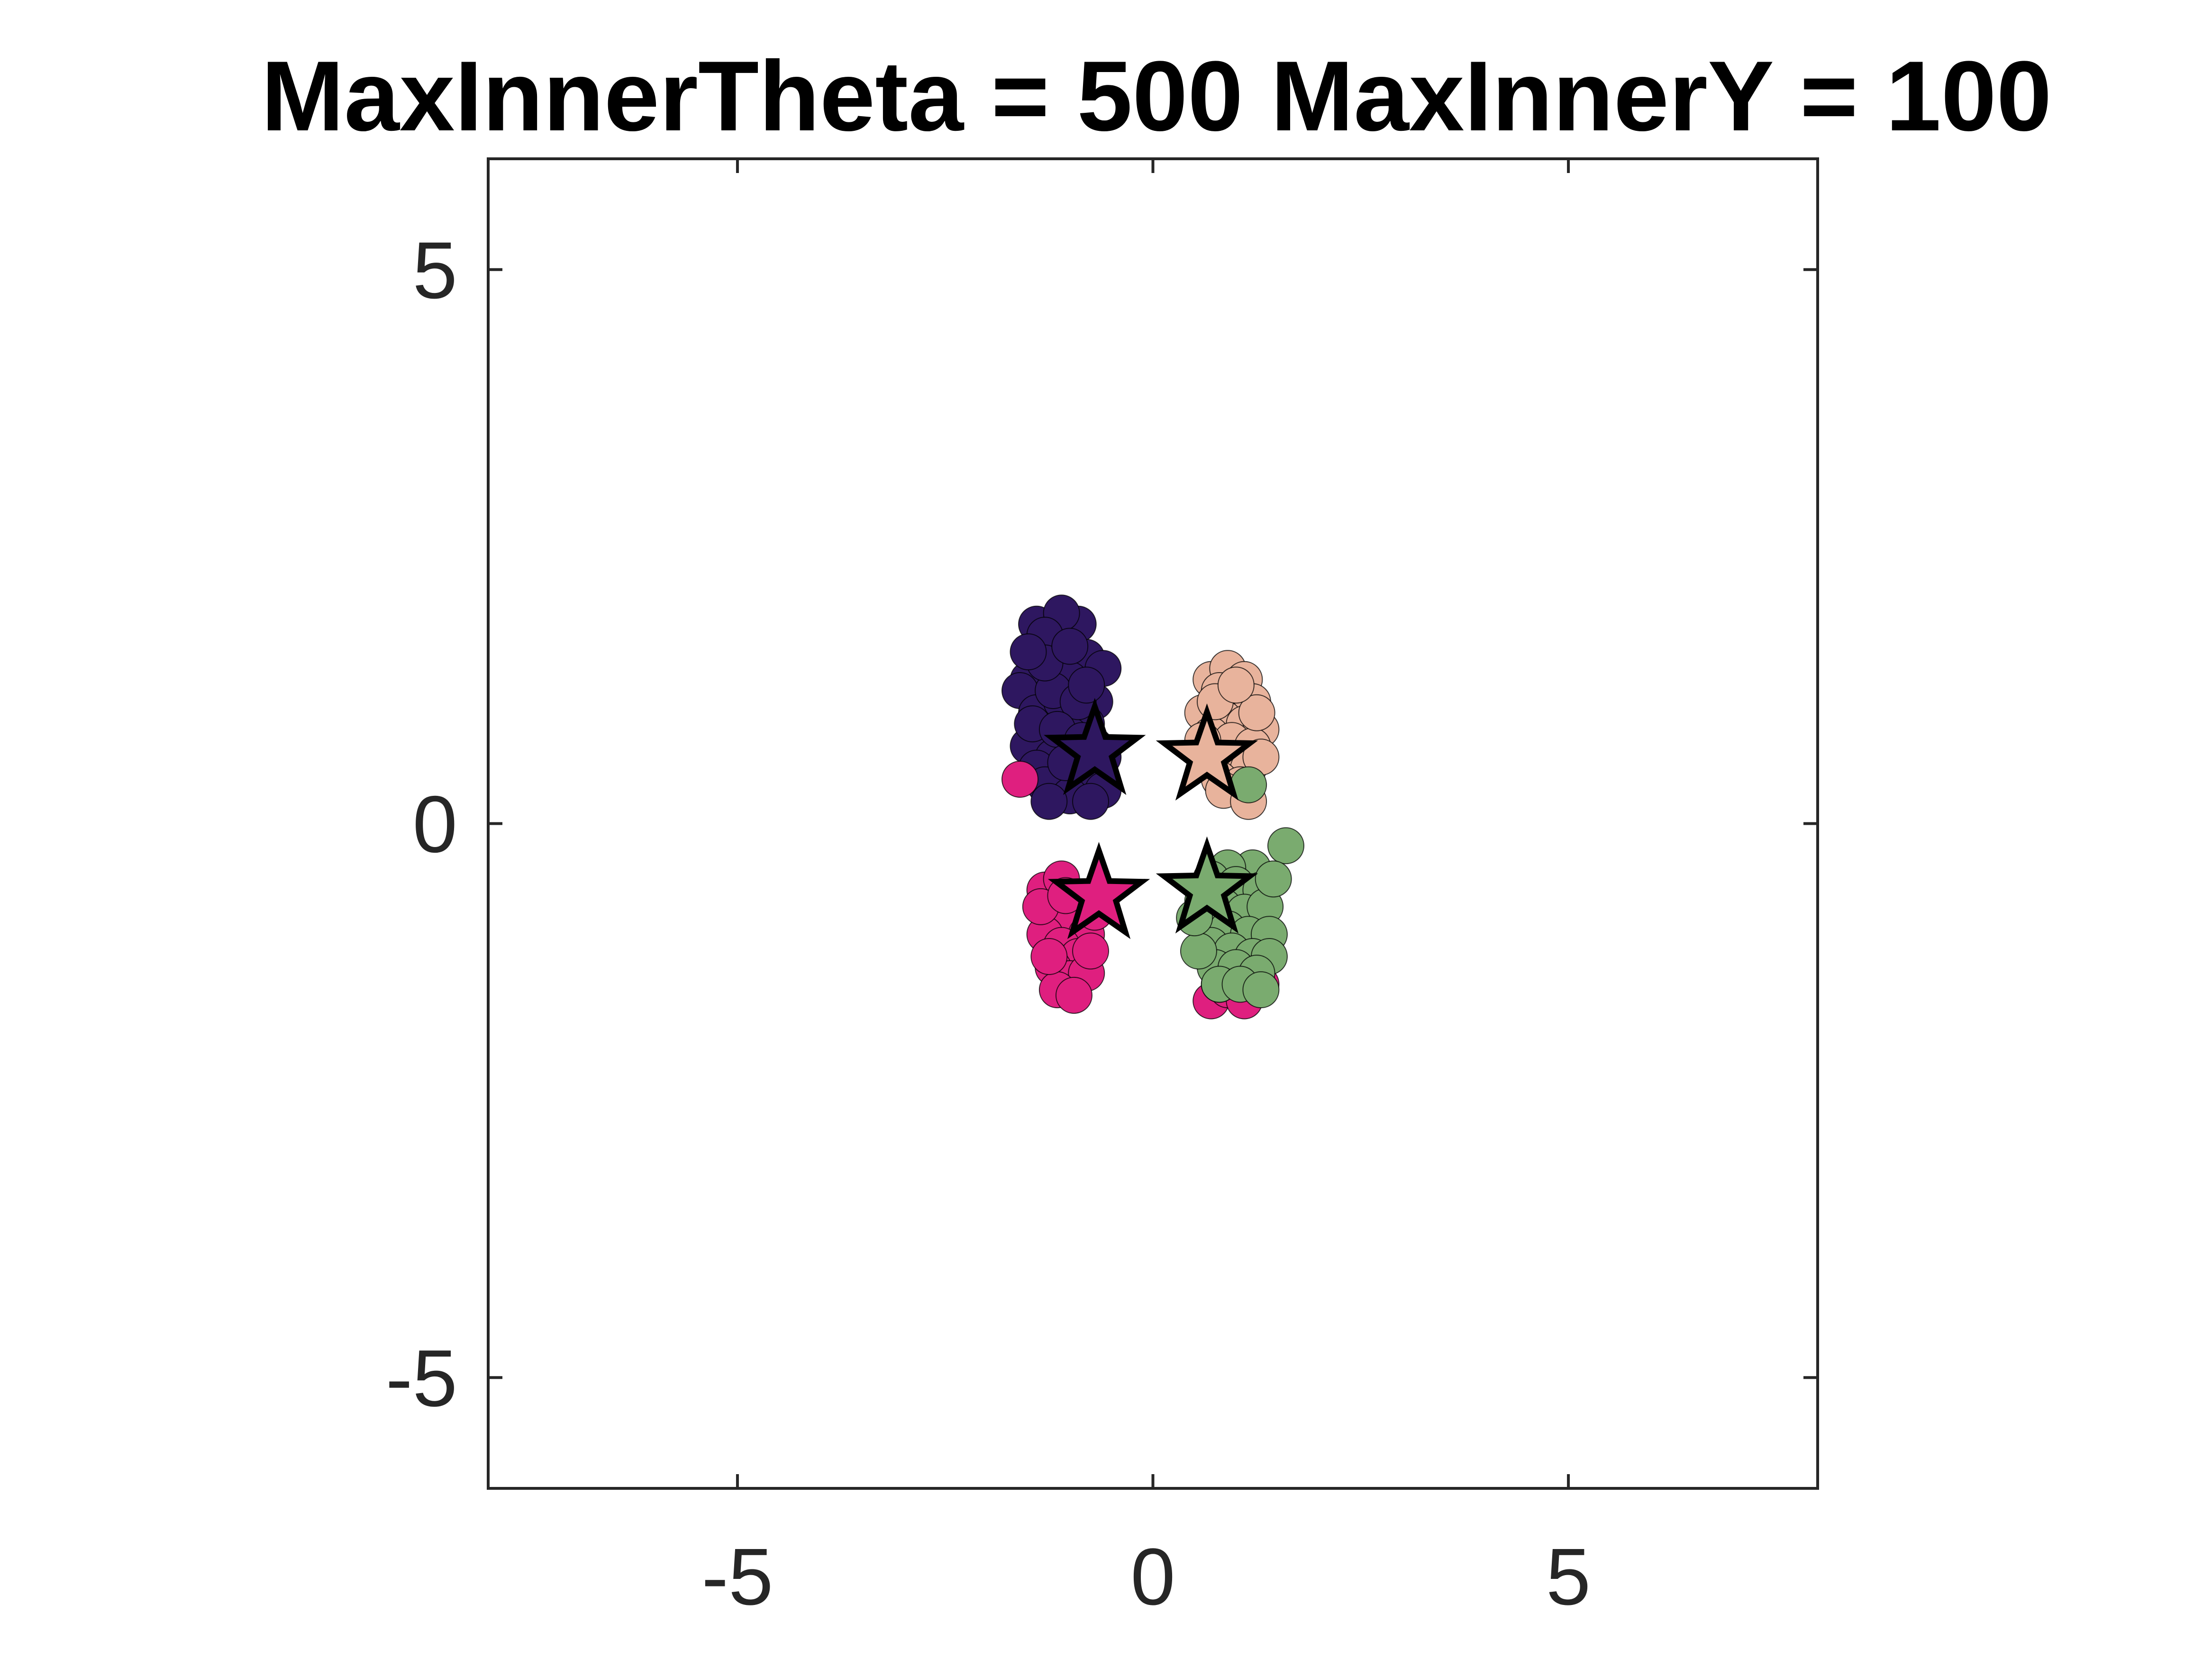  What do you see at coordinates (1152, 807) in the screenshot?
I see `plot-area` at bounding box center [1152, 807].